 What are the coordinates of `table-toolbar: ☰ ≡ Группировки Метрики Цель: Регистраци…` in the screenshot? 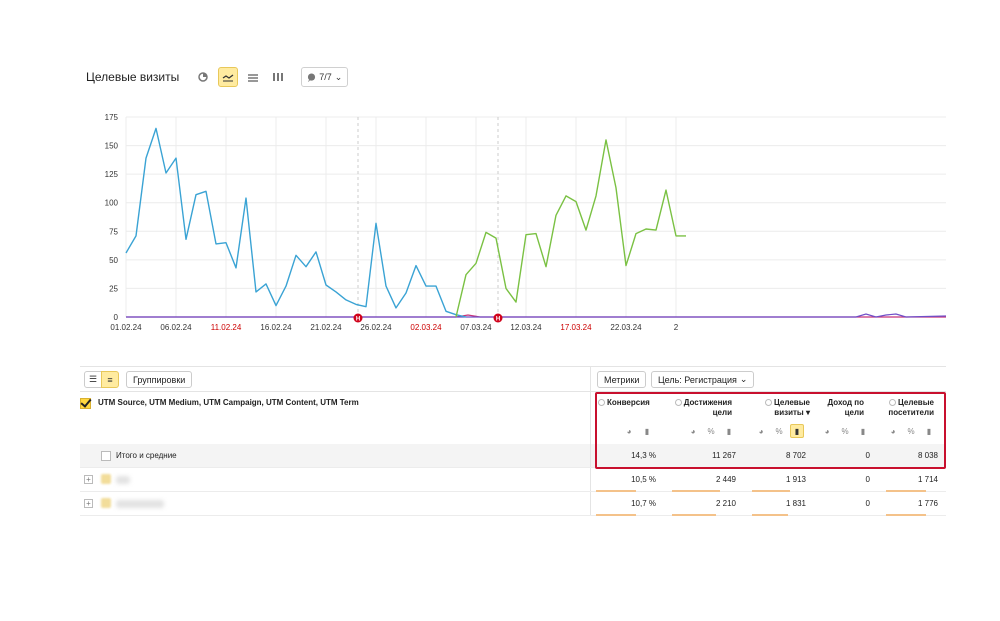 It's located at (513, 379).